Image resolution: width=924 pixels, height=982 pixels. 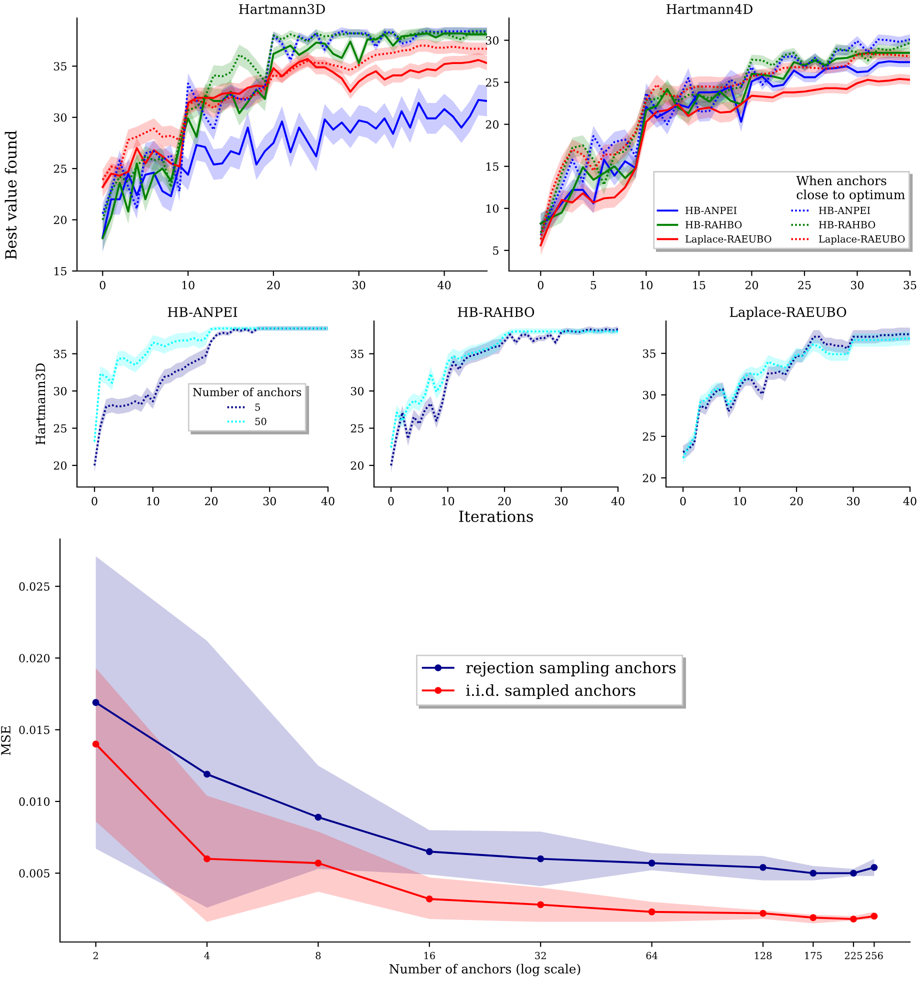 I want to click on chart-title: Hartmann4D, so click(x=709, y=9).